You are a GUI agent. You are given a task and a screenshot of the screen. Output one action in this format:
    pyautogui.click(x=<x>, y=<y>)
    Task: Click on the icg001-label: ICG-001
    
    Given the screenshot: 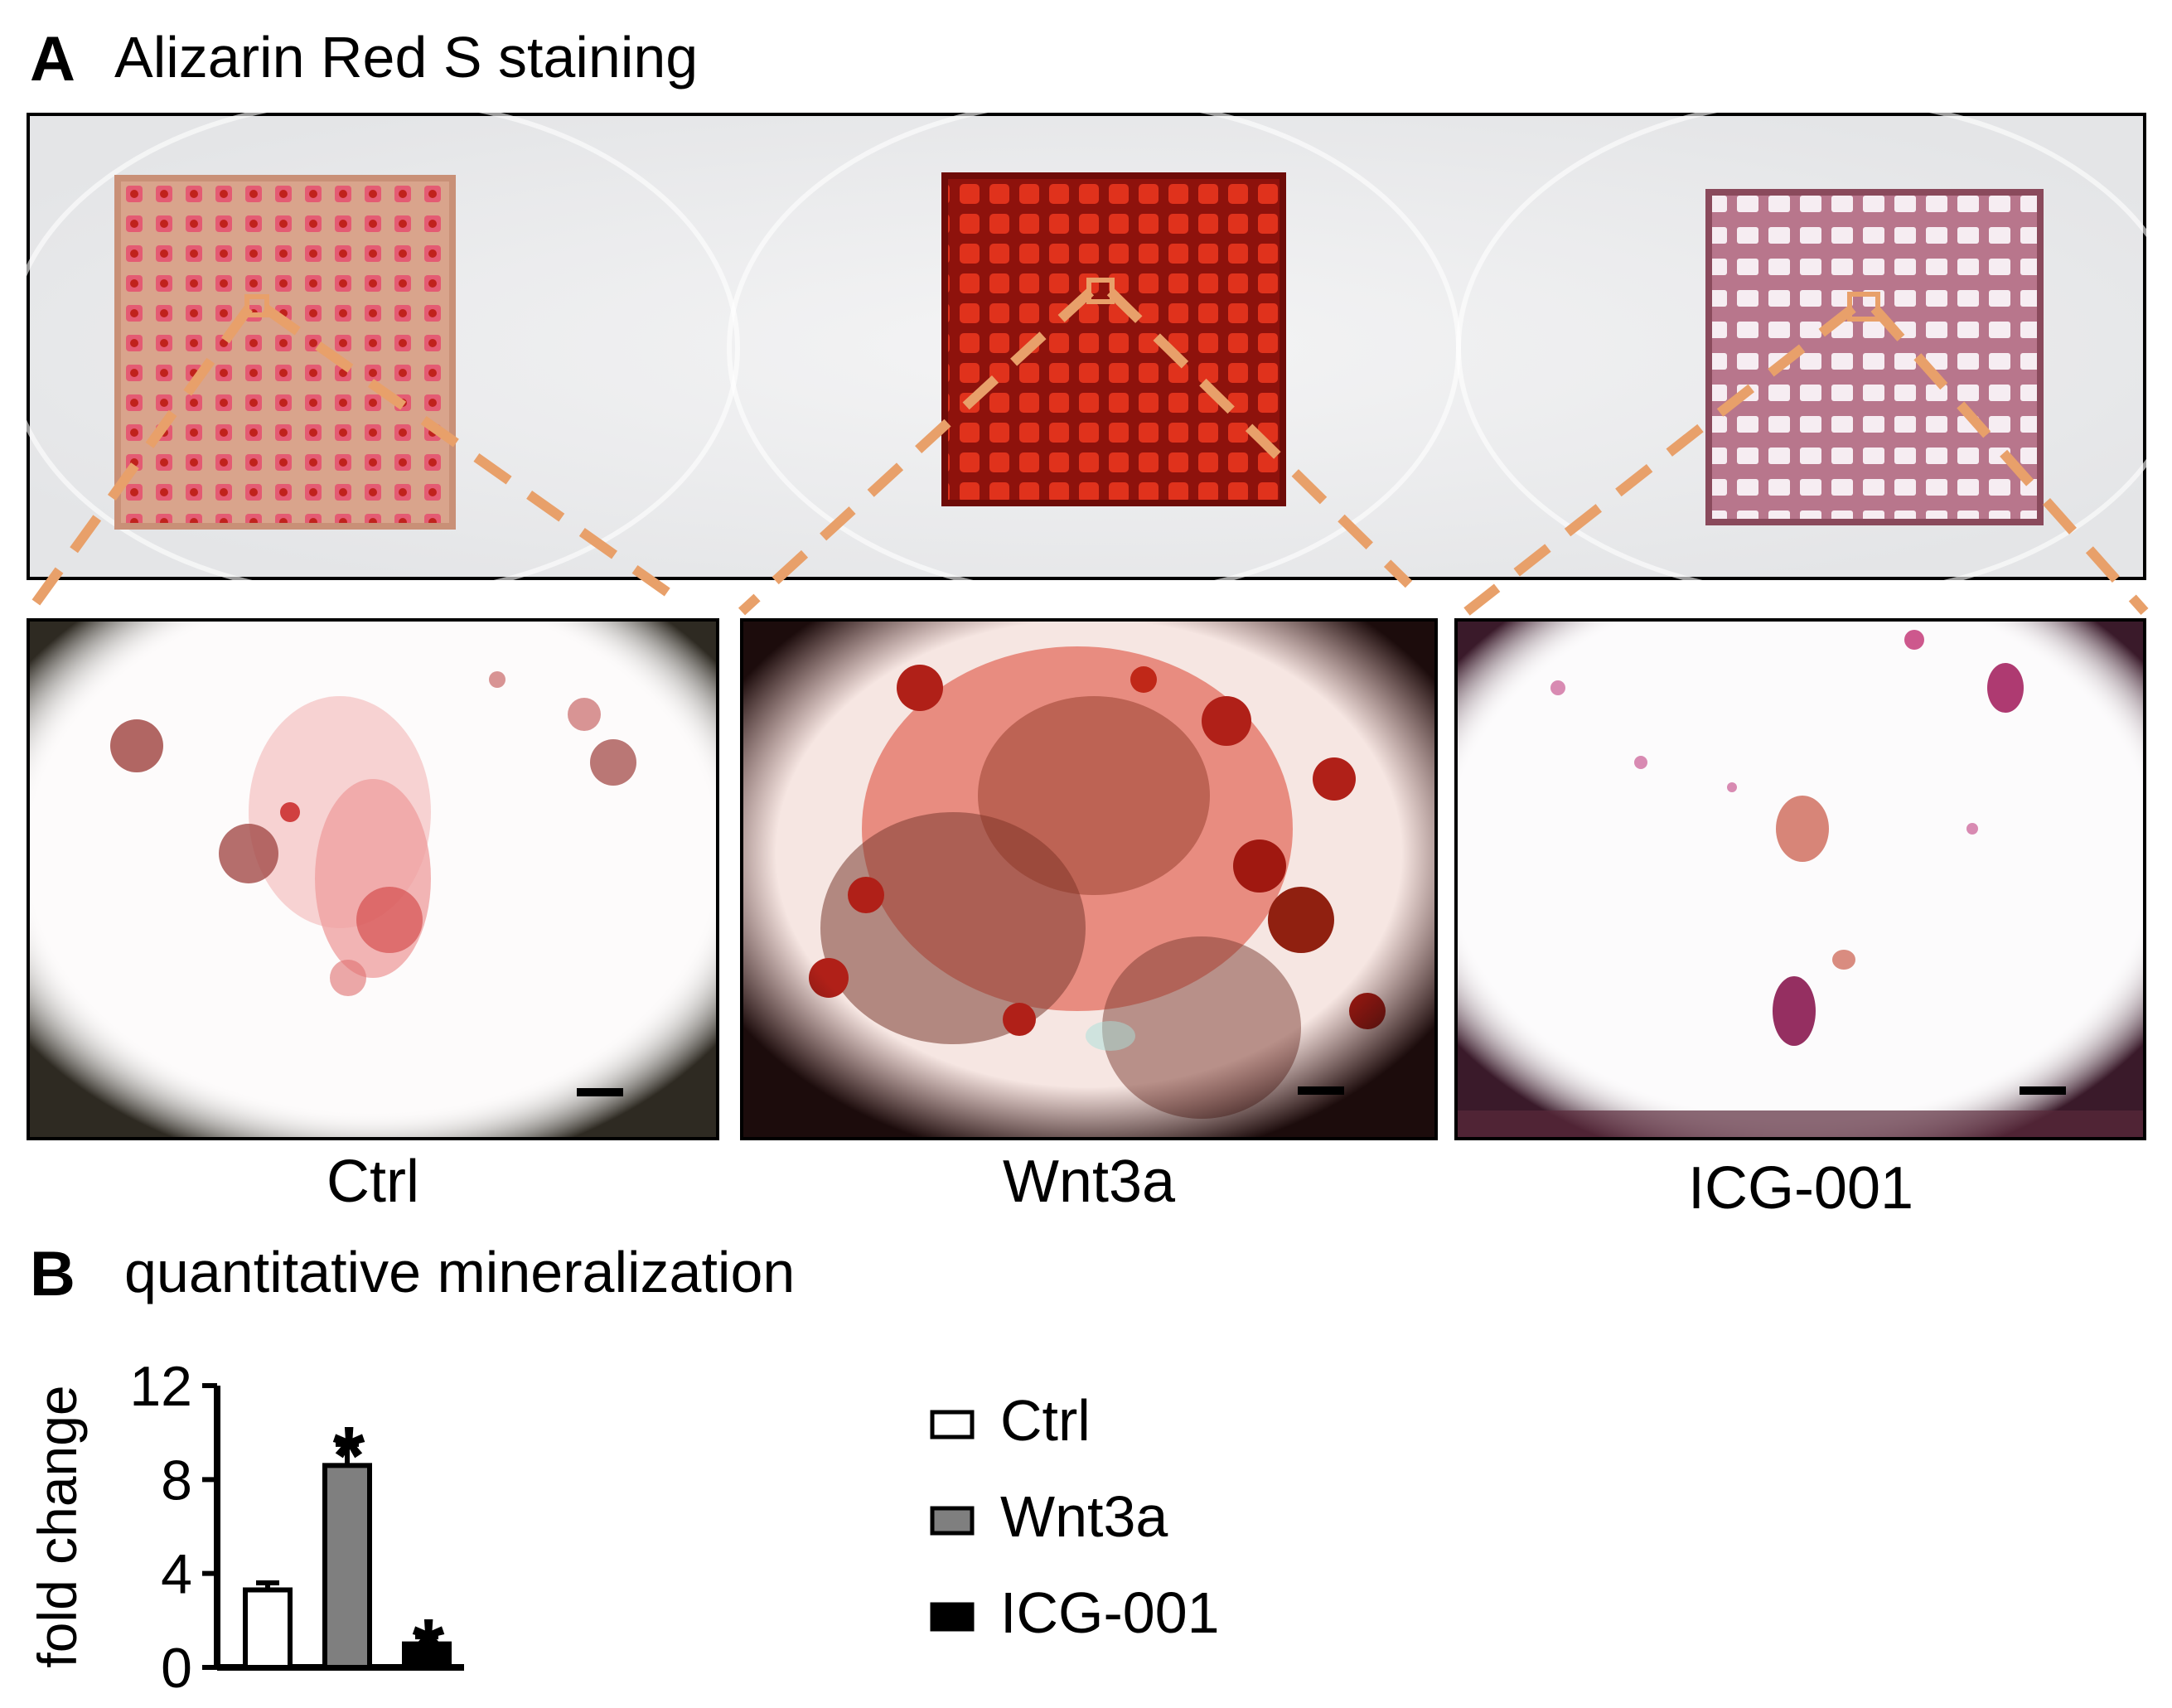 What is the action you would take?
    pyautogui.click(x=1800, y=1188)
    